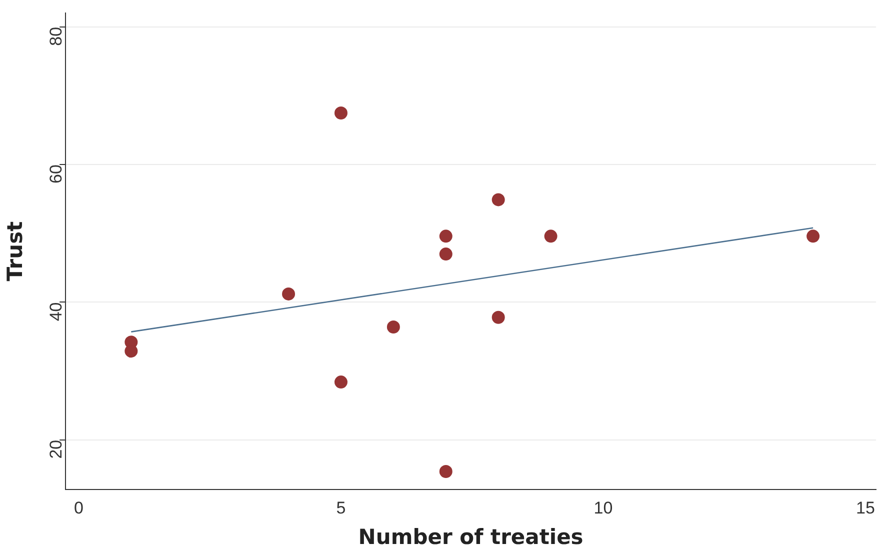 Image resolution: width=886 pixels, height=555 pixels. Describe the element at coordinates (341, 508) in the screenshot. I see `x-tick-label: 5` at that location.